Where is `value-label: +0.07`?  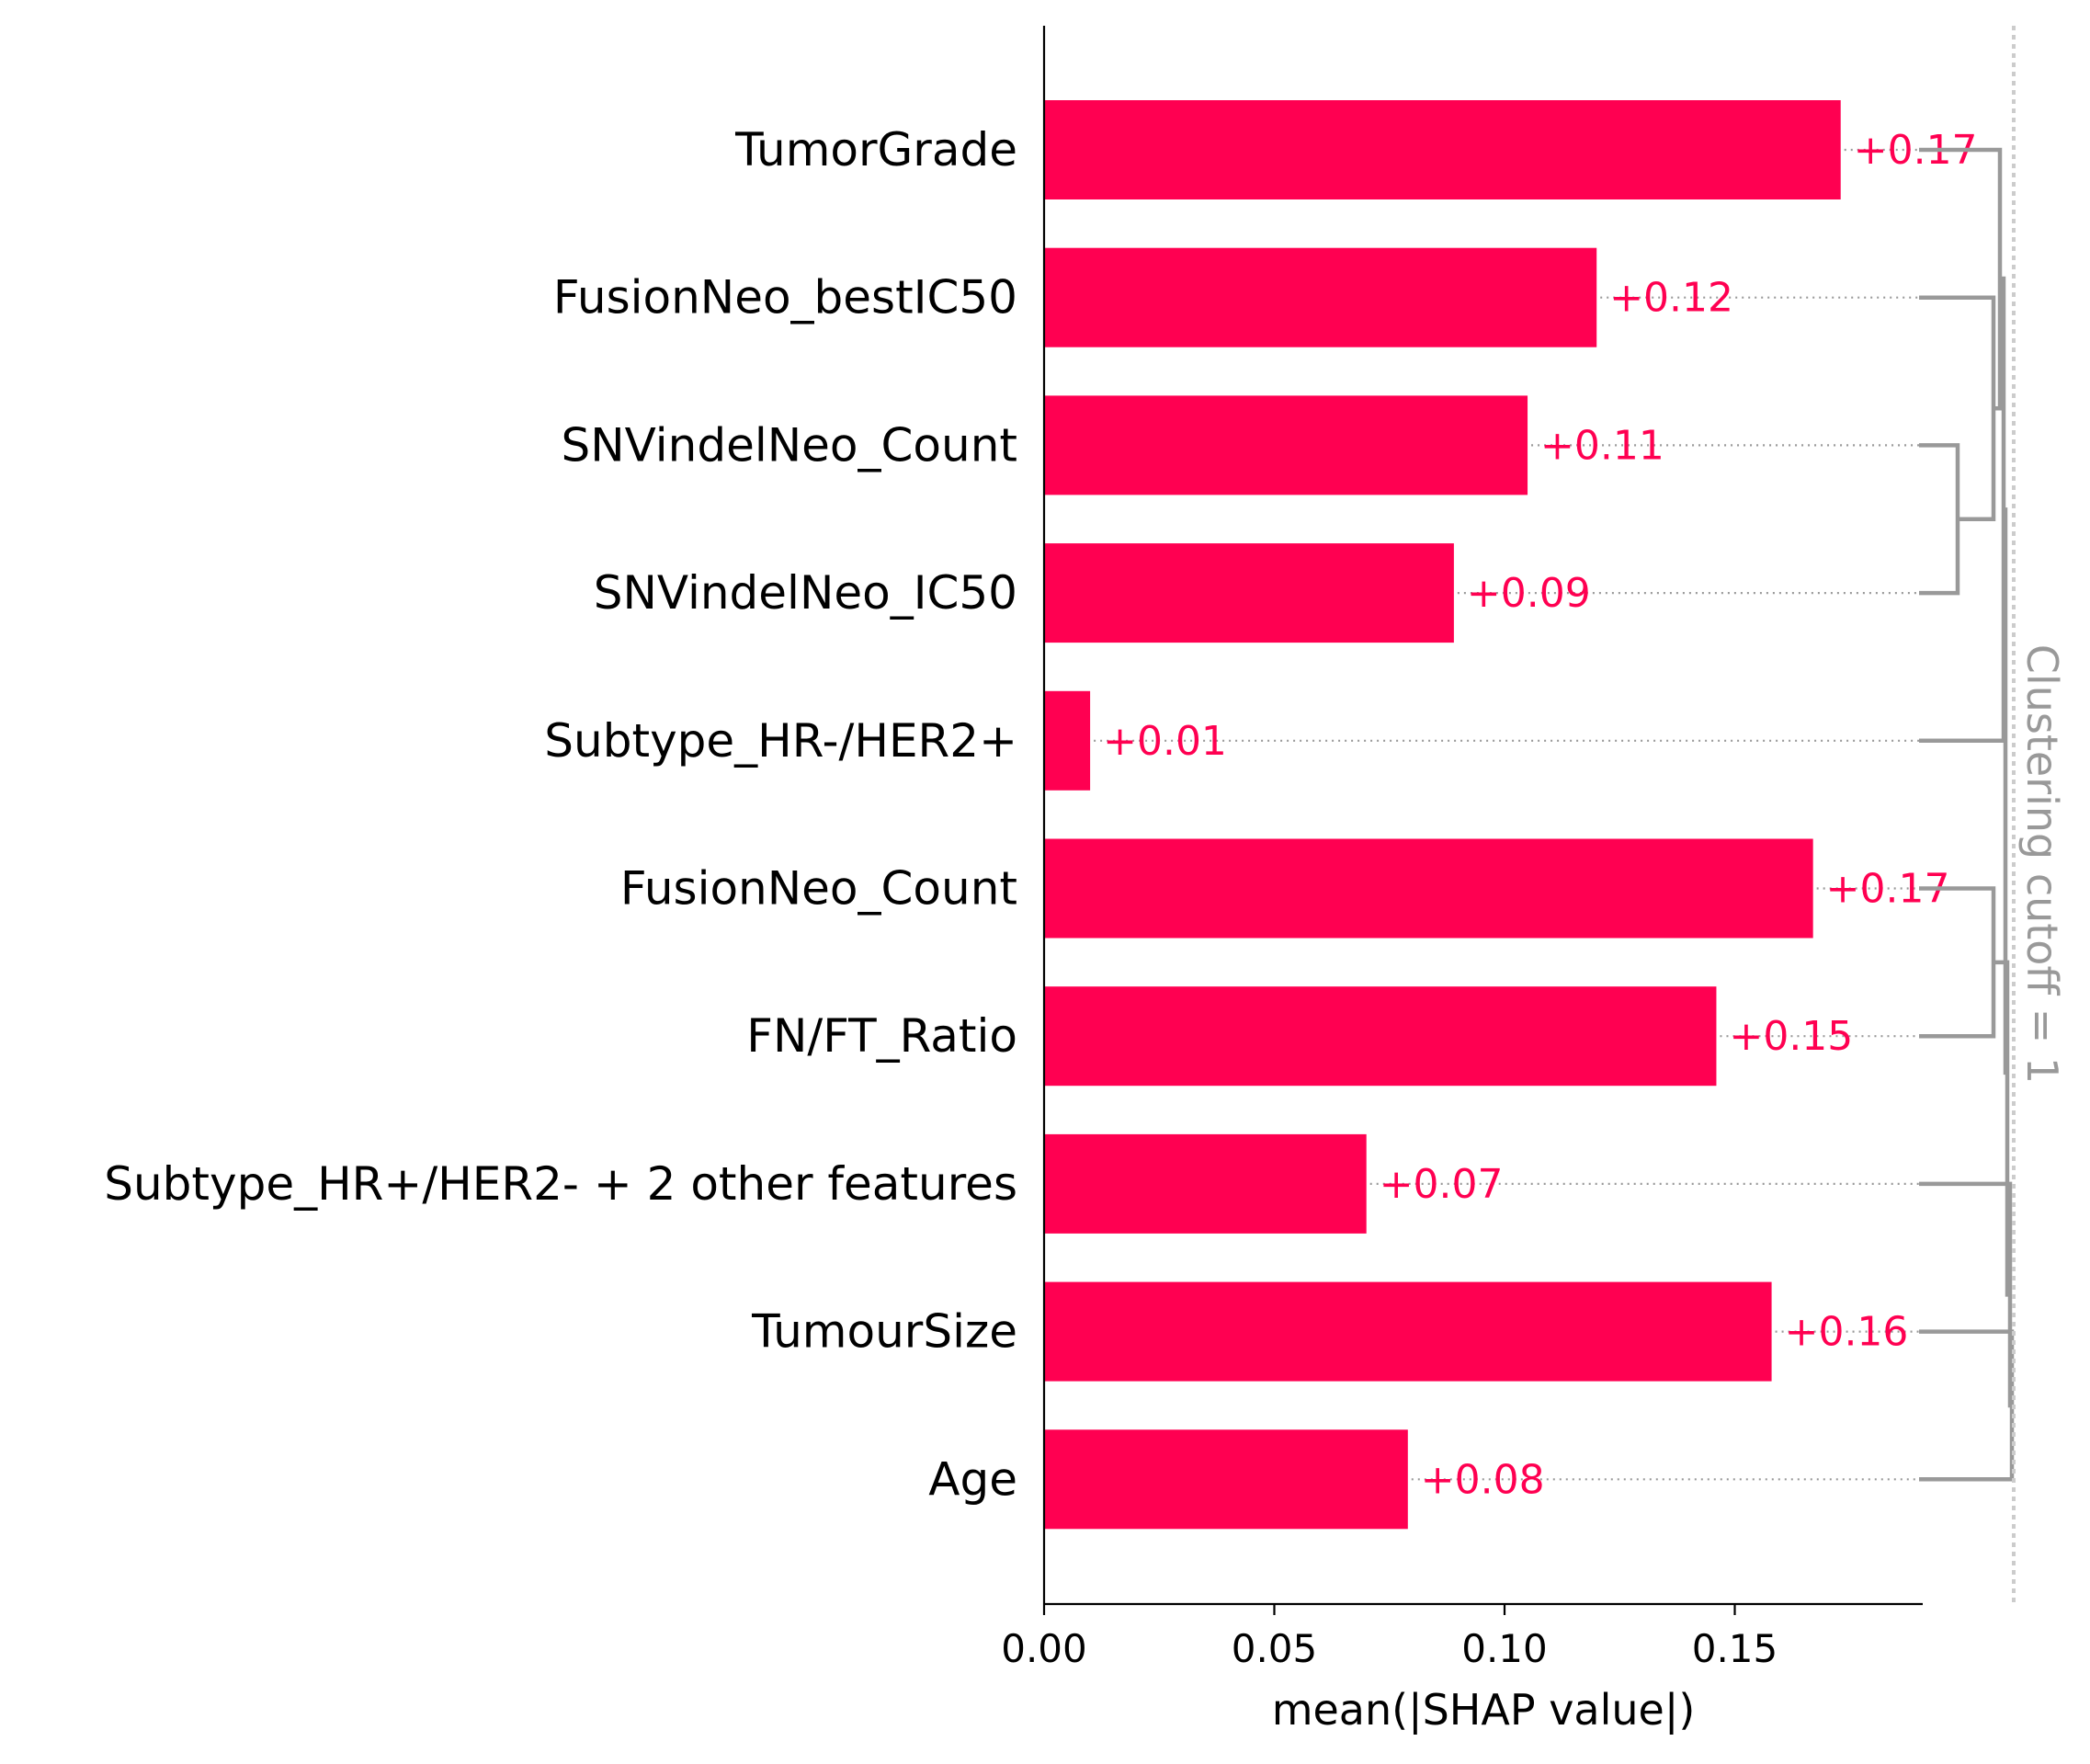
value-label: +0.07 is located at coordinates (1442, 1184).